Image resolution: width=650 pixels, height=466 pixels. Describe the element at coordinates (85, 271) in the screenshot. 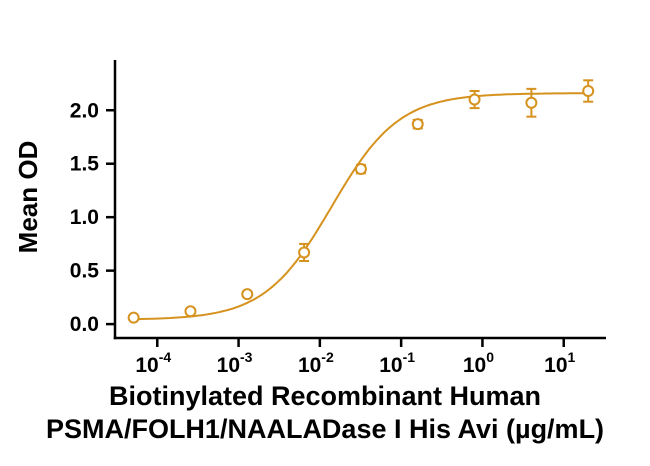

I see `svg-text: 0.5` at that location.